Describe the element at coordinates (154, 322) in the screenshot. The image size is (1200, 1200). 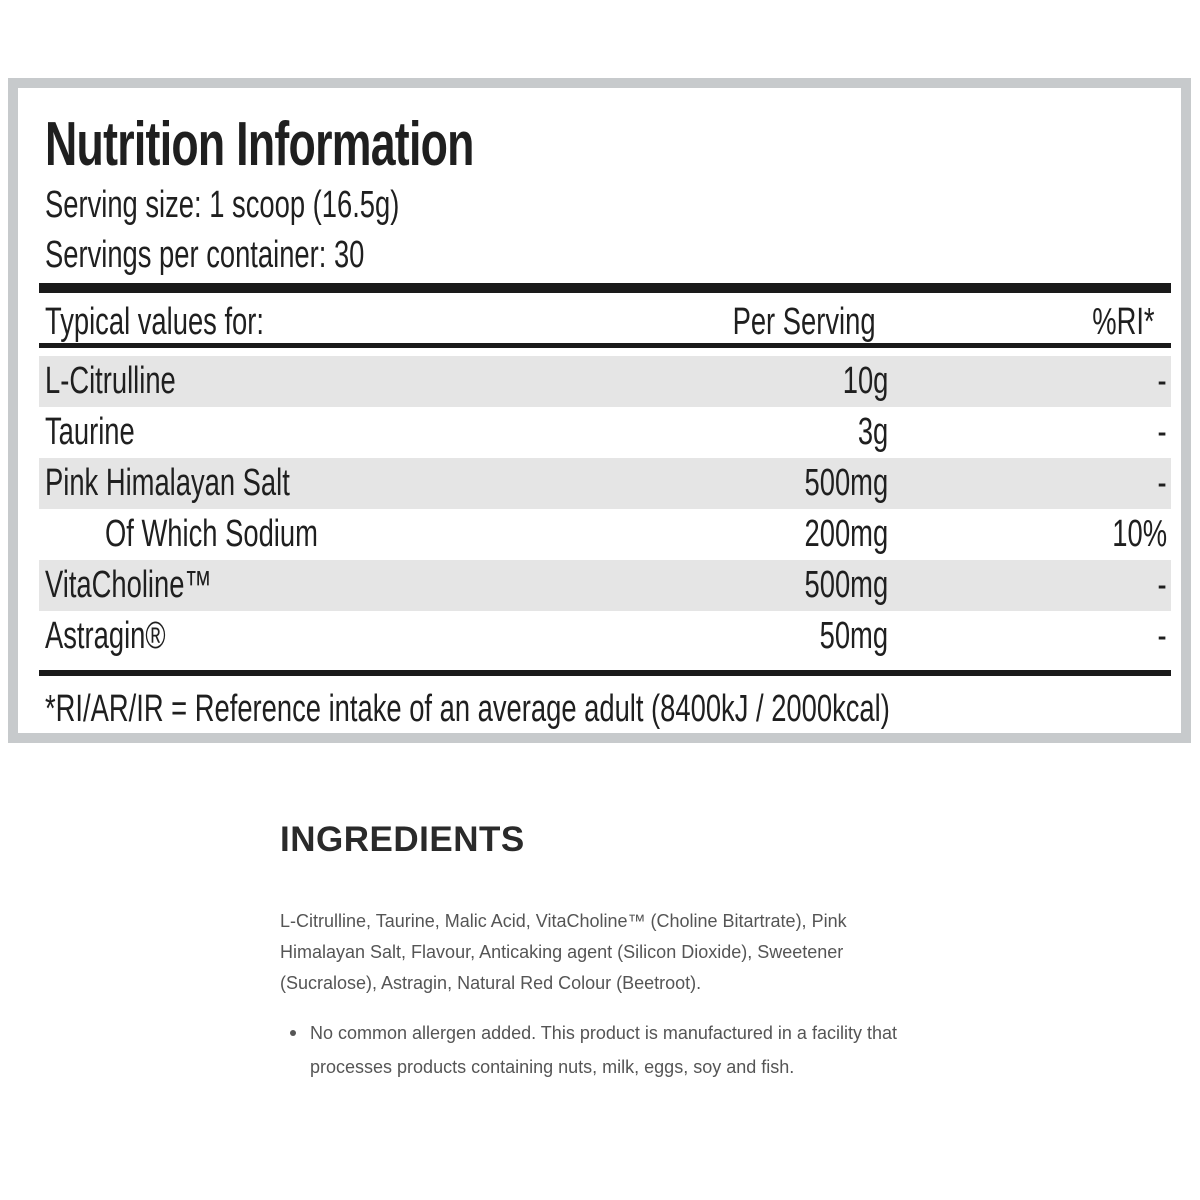
I see `header-typical-values: Typical values for:` at that location.